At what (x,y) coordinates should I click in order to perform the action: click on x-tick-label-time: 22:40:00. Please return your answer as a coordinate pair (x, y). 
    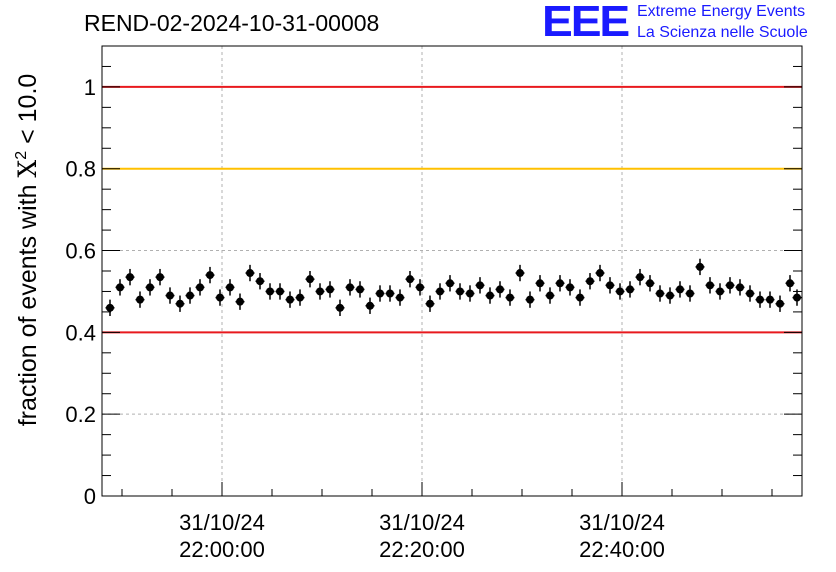
    Looking at the image, I should click on (622, 549).